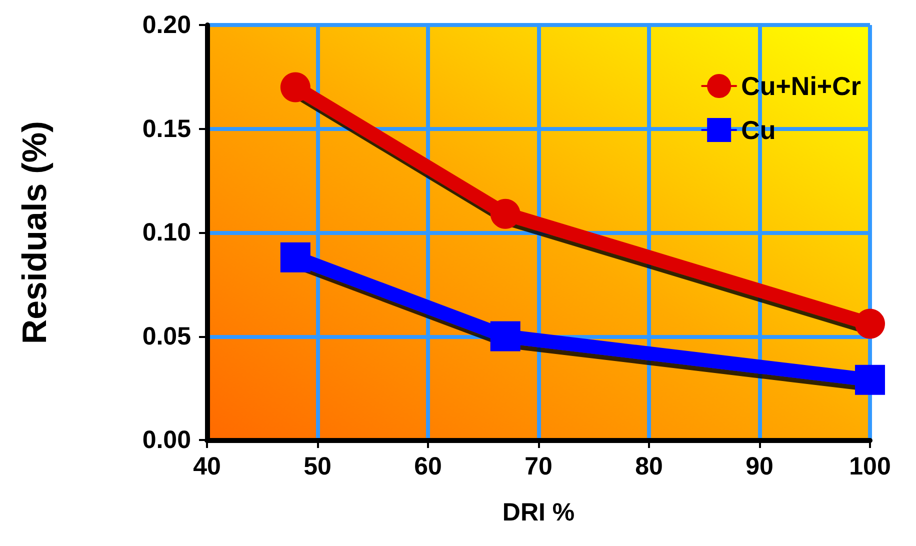 The width and height of the screenshot is (916, 546). What do you see at coordinates (166, 25) in the screenshot?
I see `y-tick-label: 0.20` at bounding box center [166, 25].